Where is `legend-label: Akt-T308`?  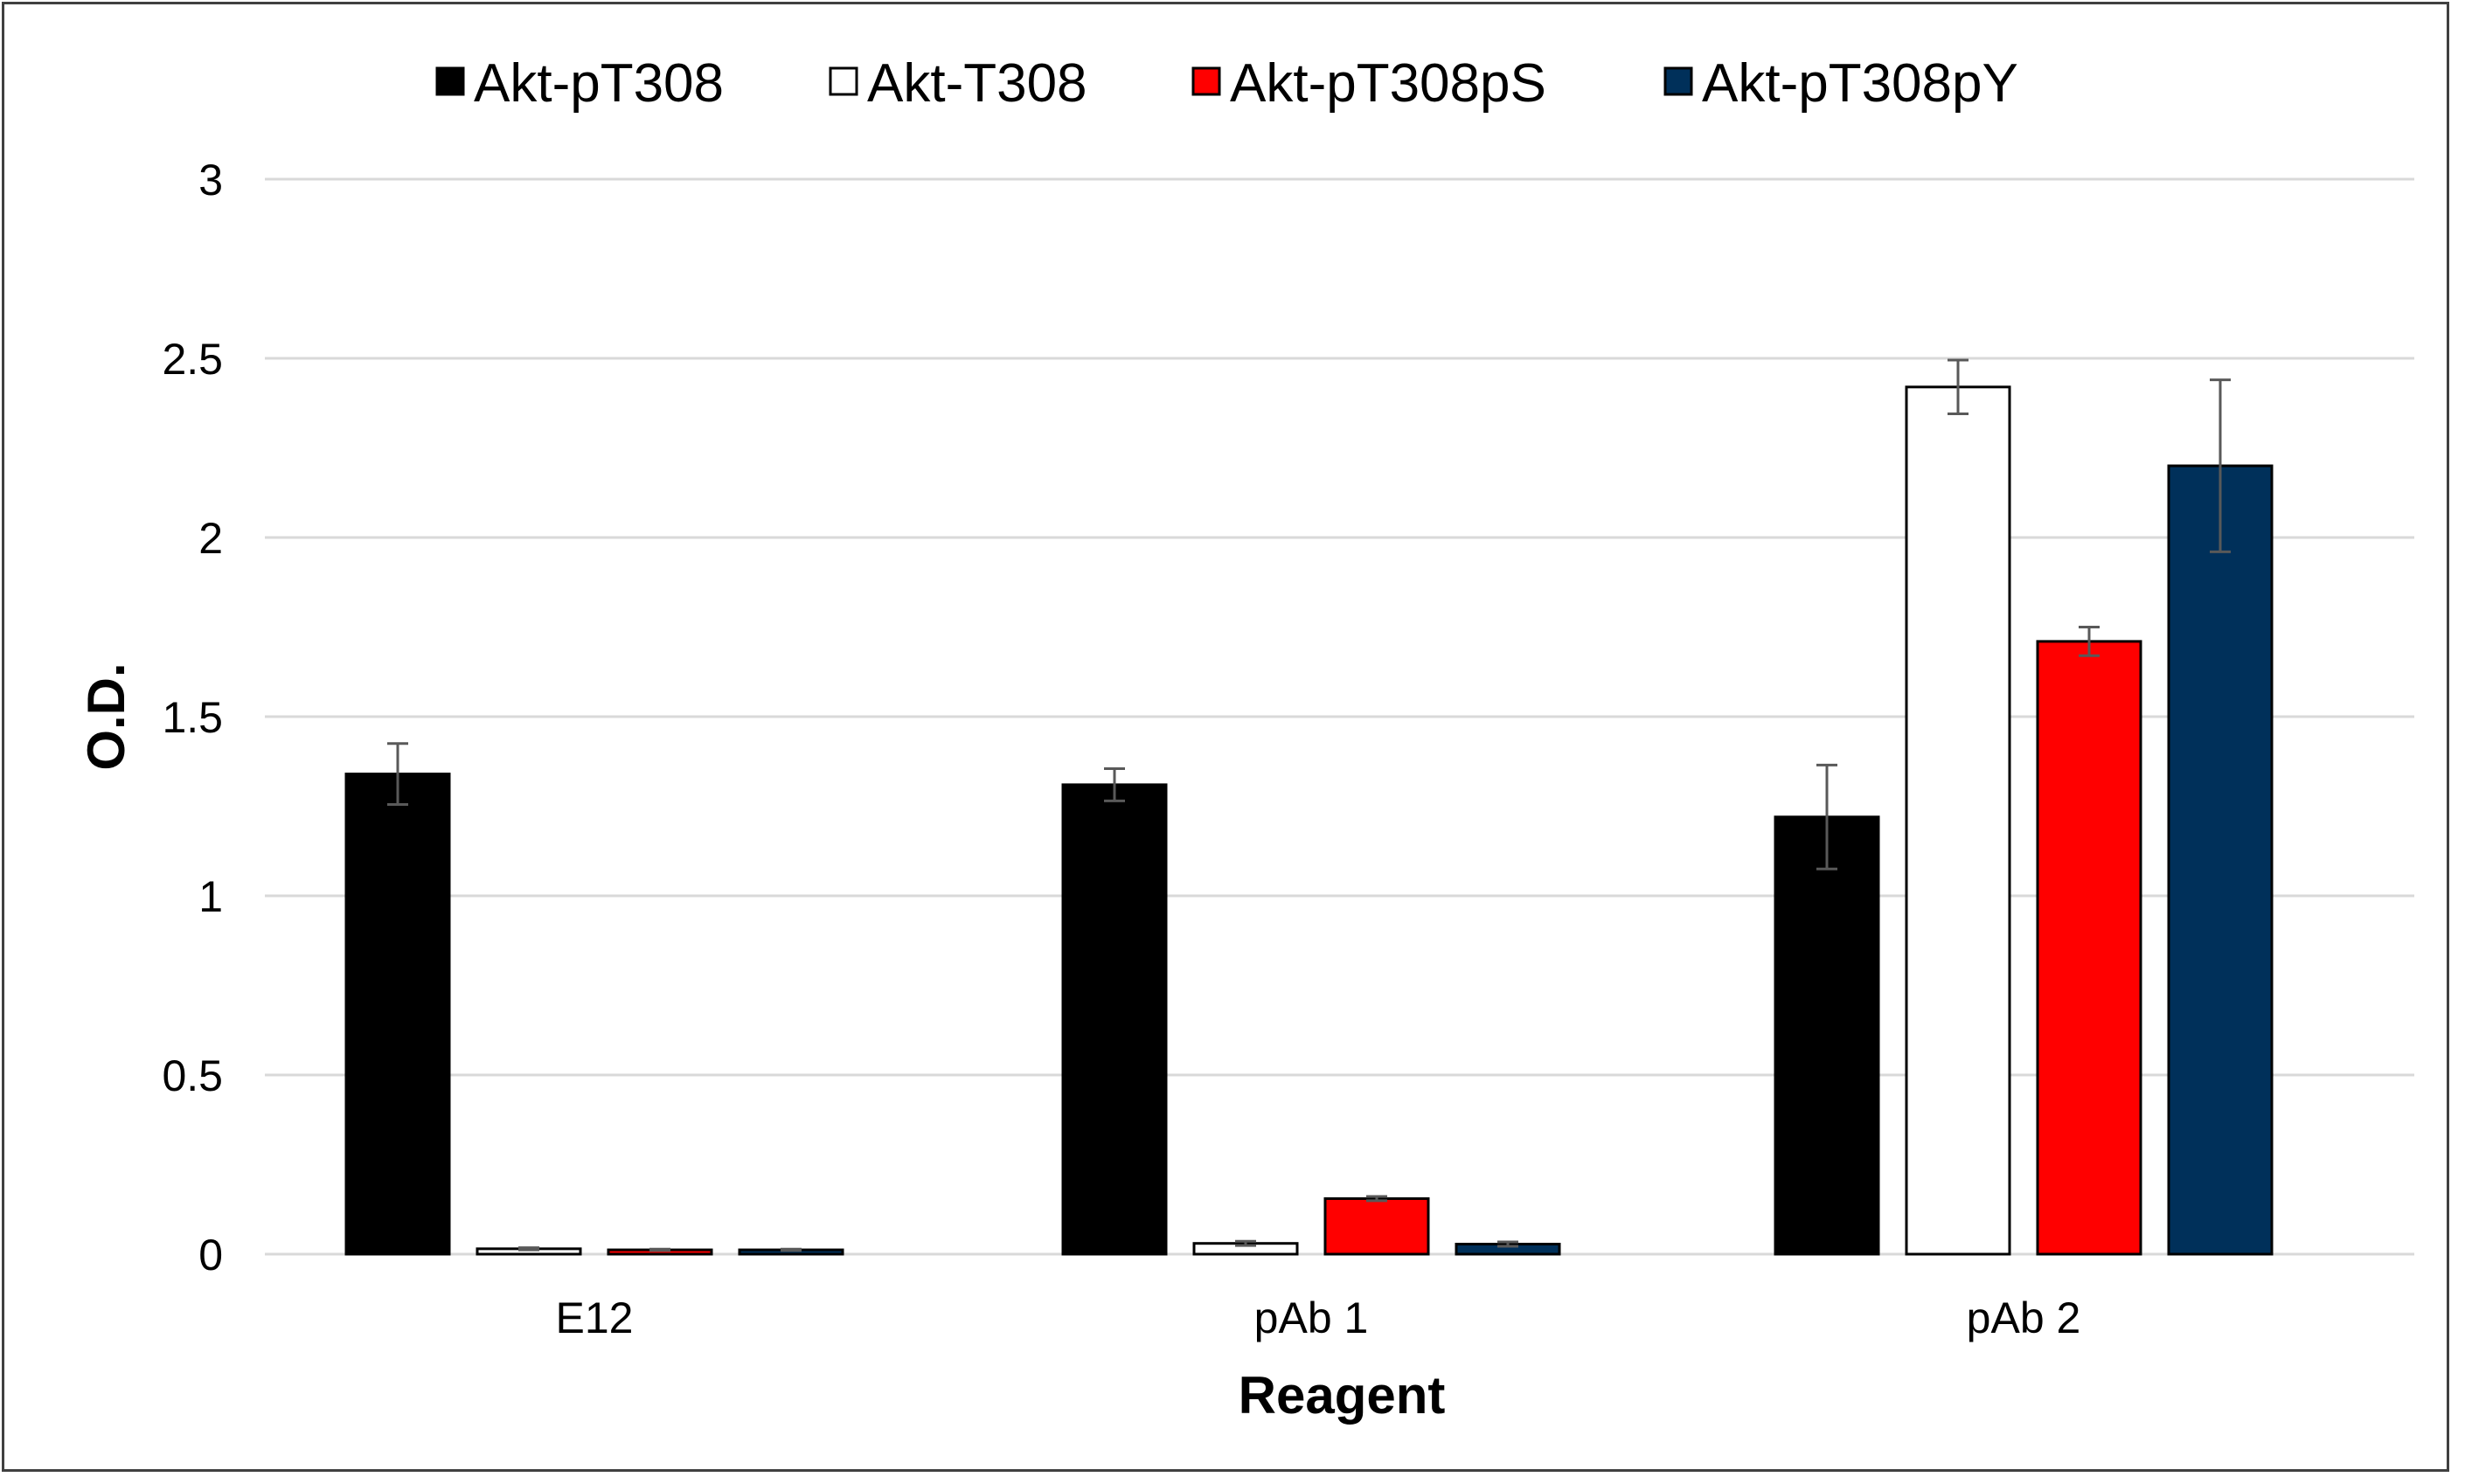
legend-label: Akt-T308 is located at coordinates (977, 83).